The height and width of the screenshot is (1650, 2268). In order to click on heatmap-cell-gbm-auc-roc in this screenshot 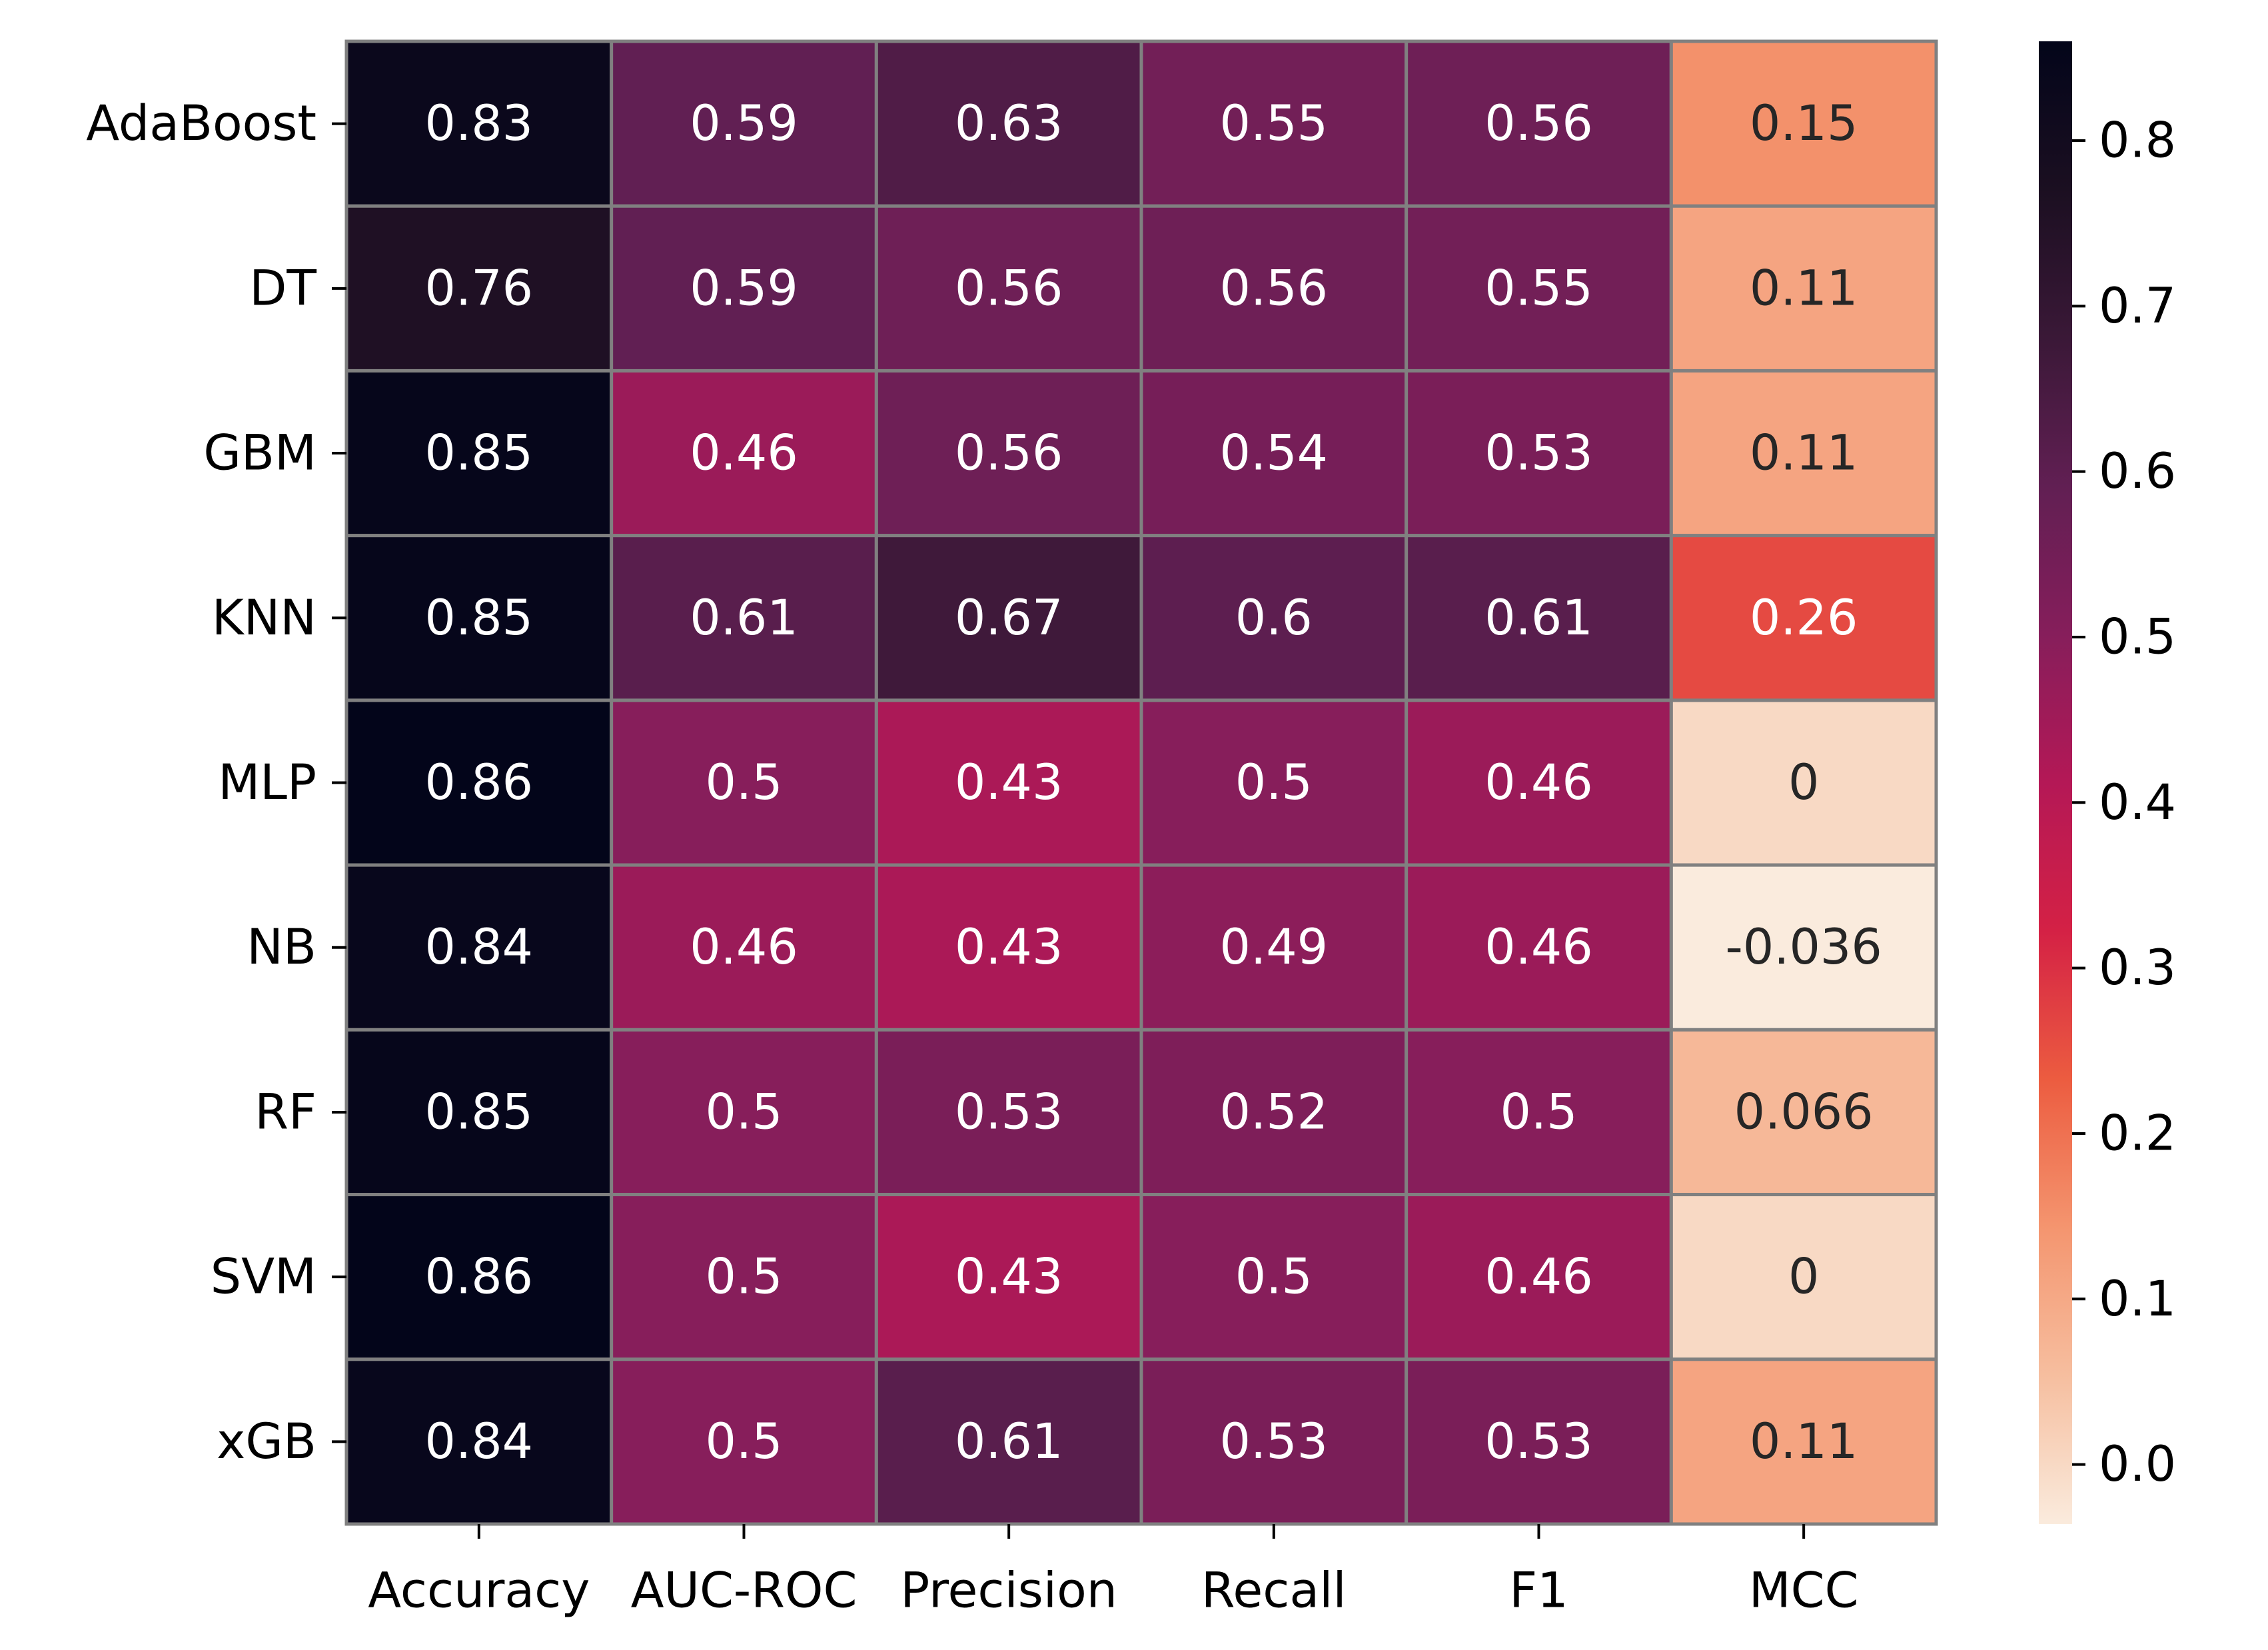, I will do `click(744, 453)`.